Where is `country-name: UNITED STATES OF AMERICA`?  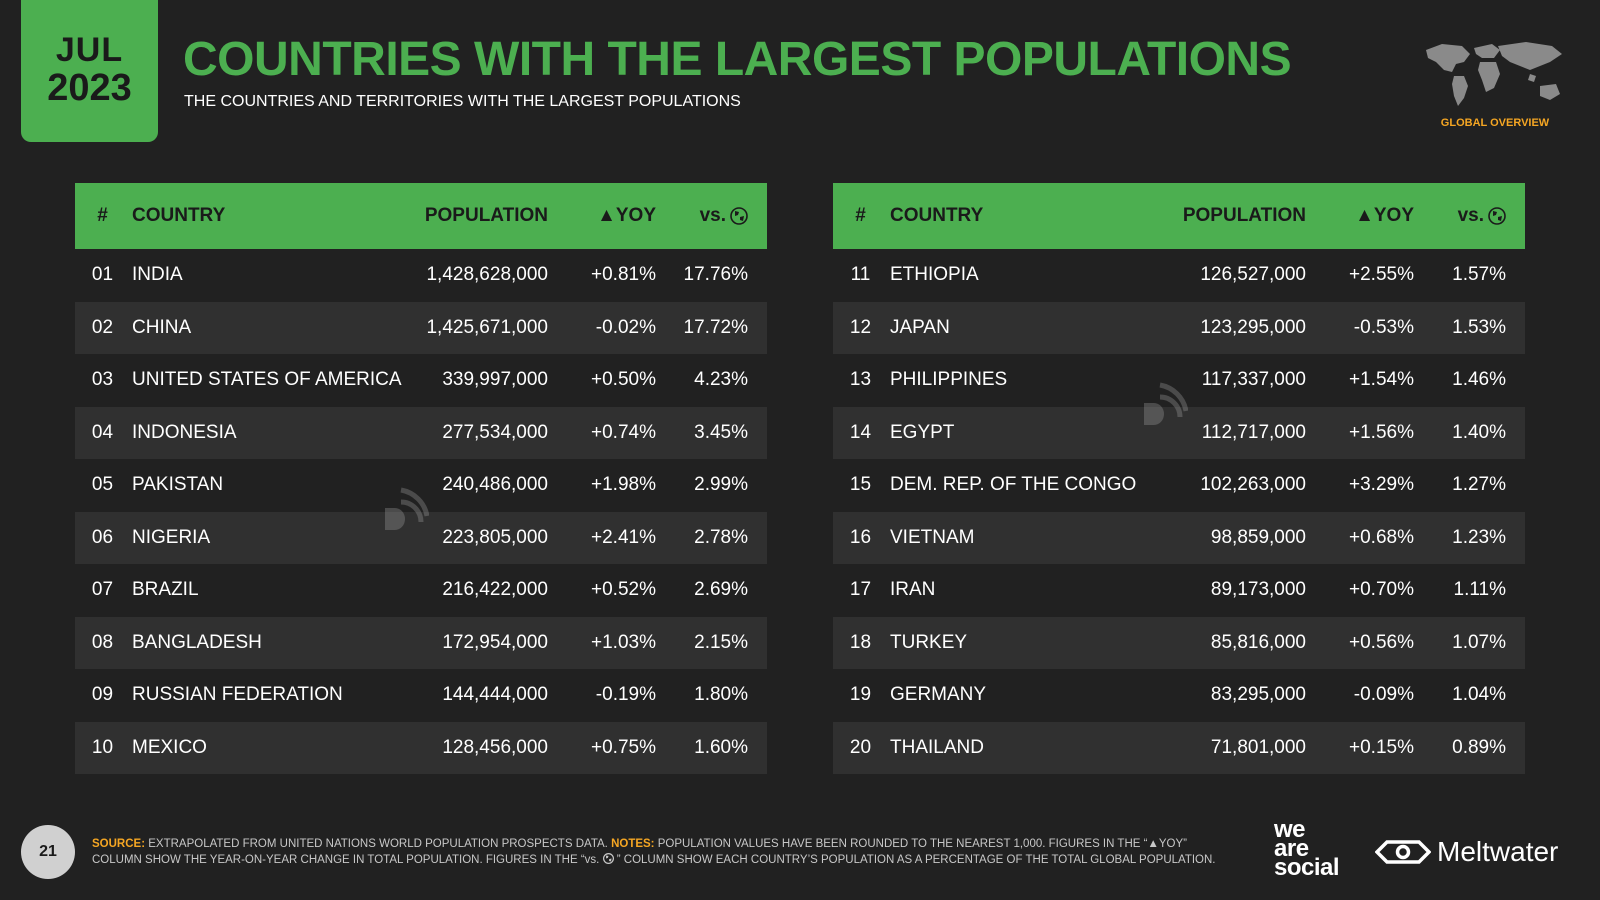 country-name: UNITED STATES OF AMERICA is located at coordinates (267, 380).